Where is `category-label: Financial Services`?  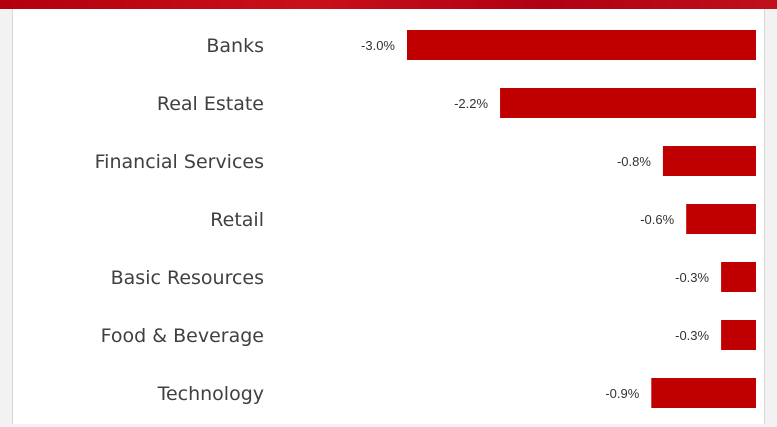 category-label: Financial Services is located at coordinates (179, 162).